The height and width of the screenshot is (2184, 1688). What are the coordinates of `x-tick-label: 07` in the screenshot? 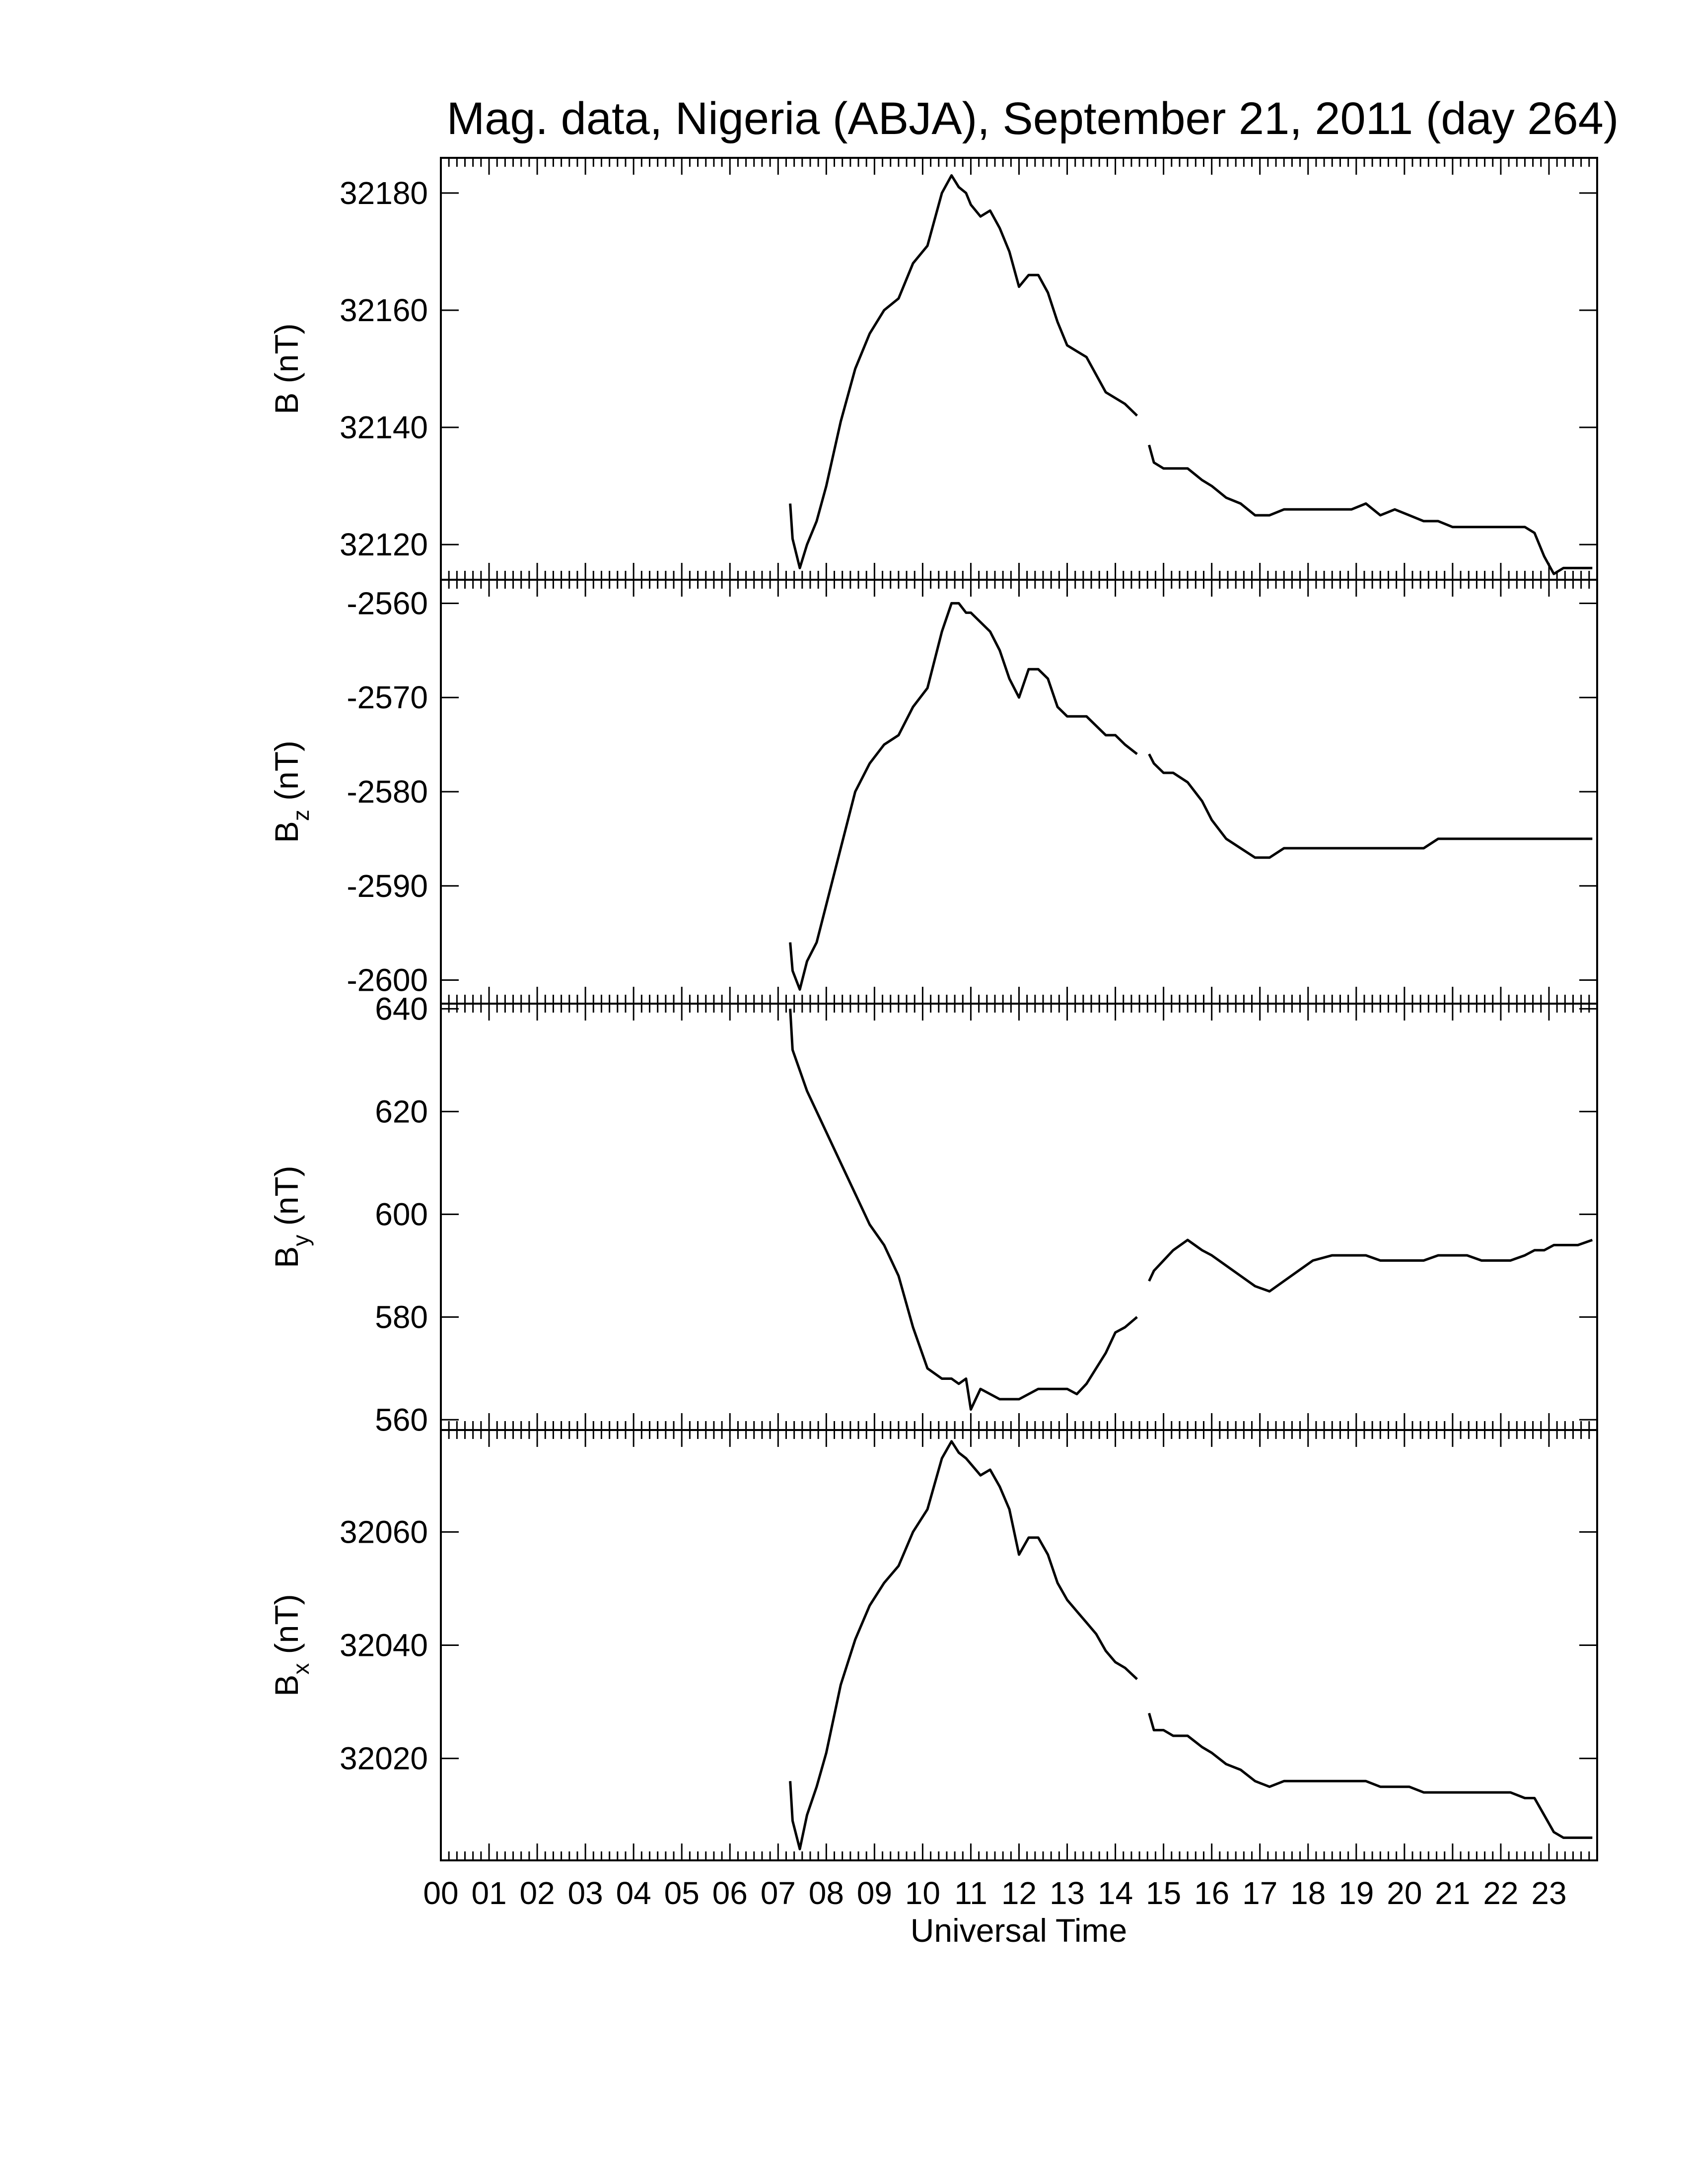 It's located at (778, 1893).